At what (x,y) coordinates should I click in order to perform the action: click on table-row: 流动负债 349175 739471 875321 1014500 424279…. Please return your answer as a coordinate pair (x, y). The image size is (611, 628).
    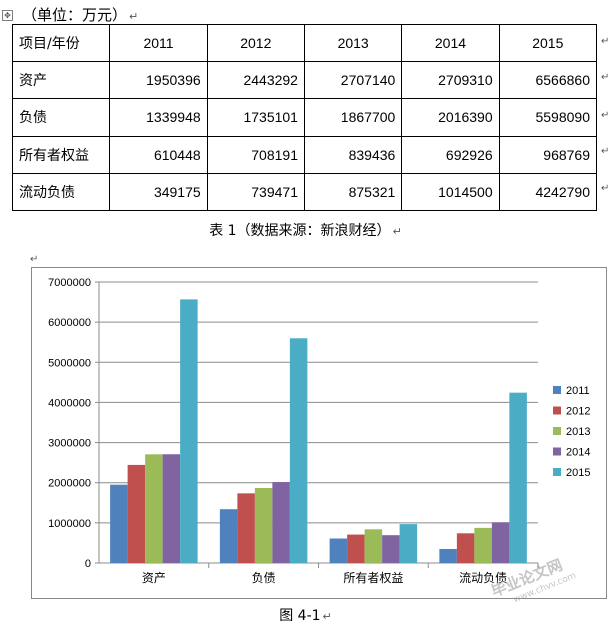
    Looking at the image, I should click on (304, 192).